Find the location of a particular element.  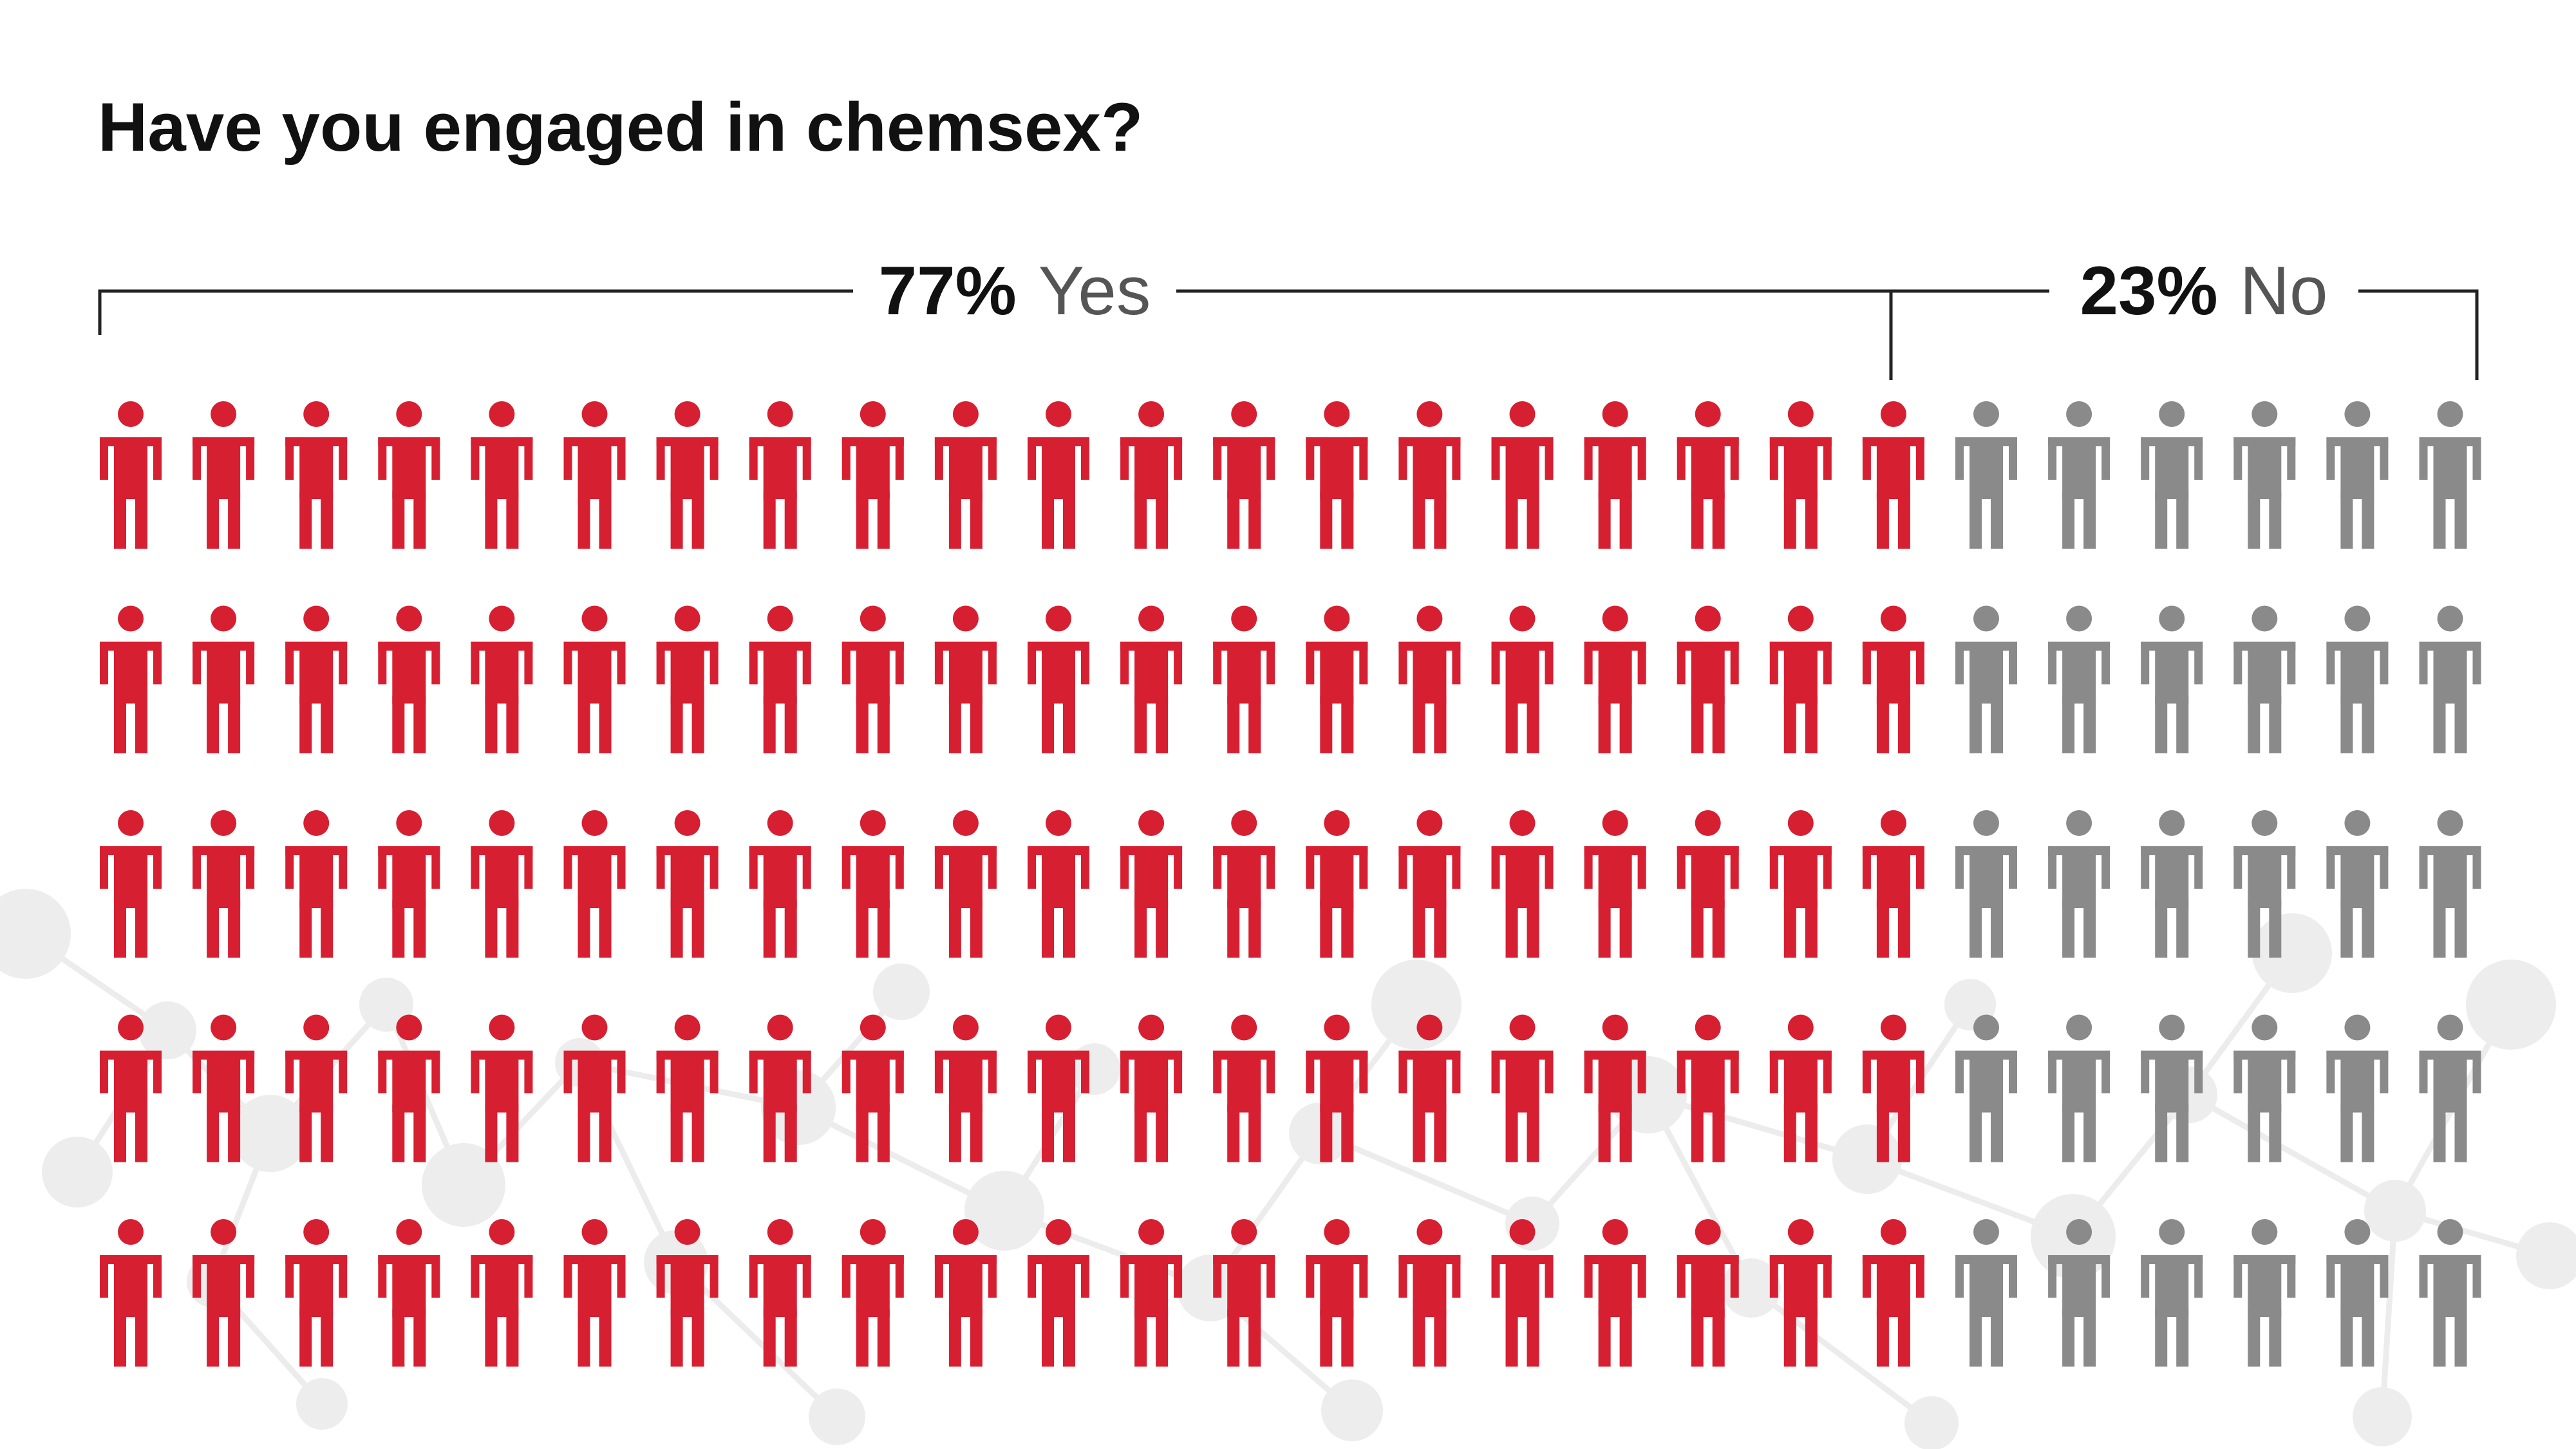

chart-title: Have you engaged in chemsex? is located at coordinates (620, 127).